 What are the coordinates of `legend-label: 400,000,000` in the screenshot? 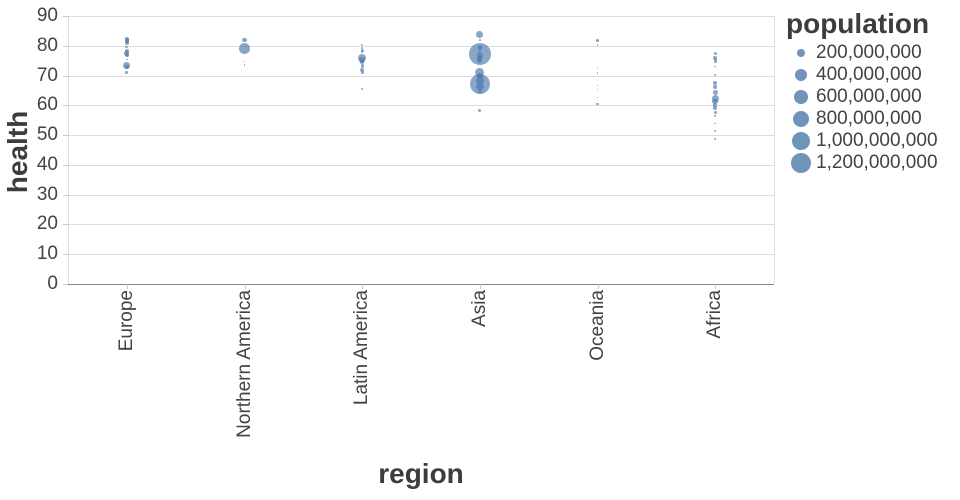 It's located at (869, 74).